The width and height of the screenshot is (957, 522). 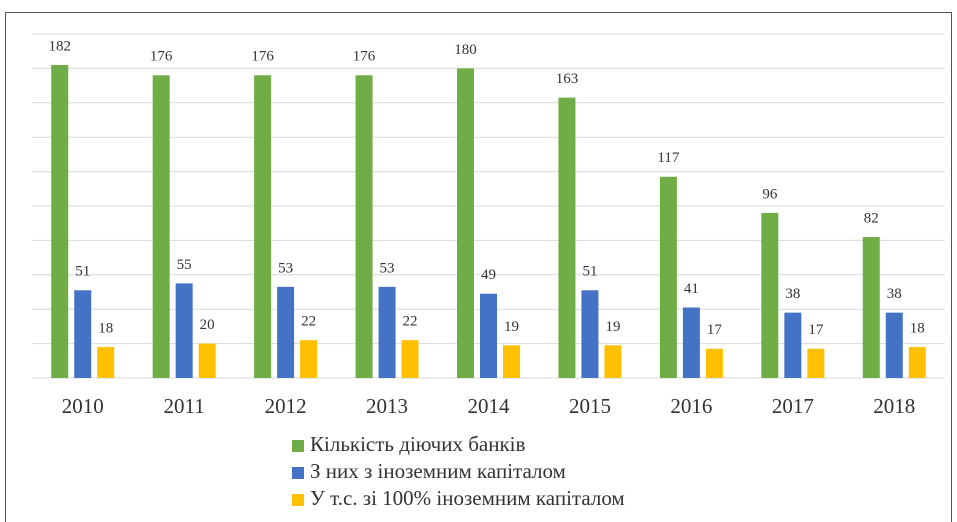 I want to click on data-label: 82, so click(x=871, y=218).